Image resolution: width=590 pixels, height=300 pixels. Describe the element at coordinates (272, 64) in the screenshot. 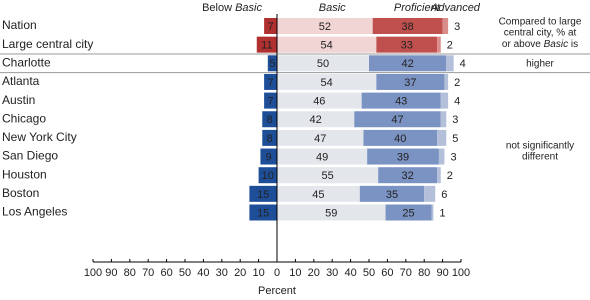

I see `value-label: 5` at that location.